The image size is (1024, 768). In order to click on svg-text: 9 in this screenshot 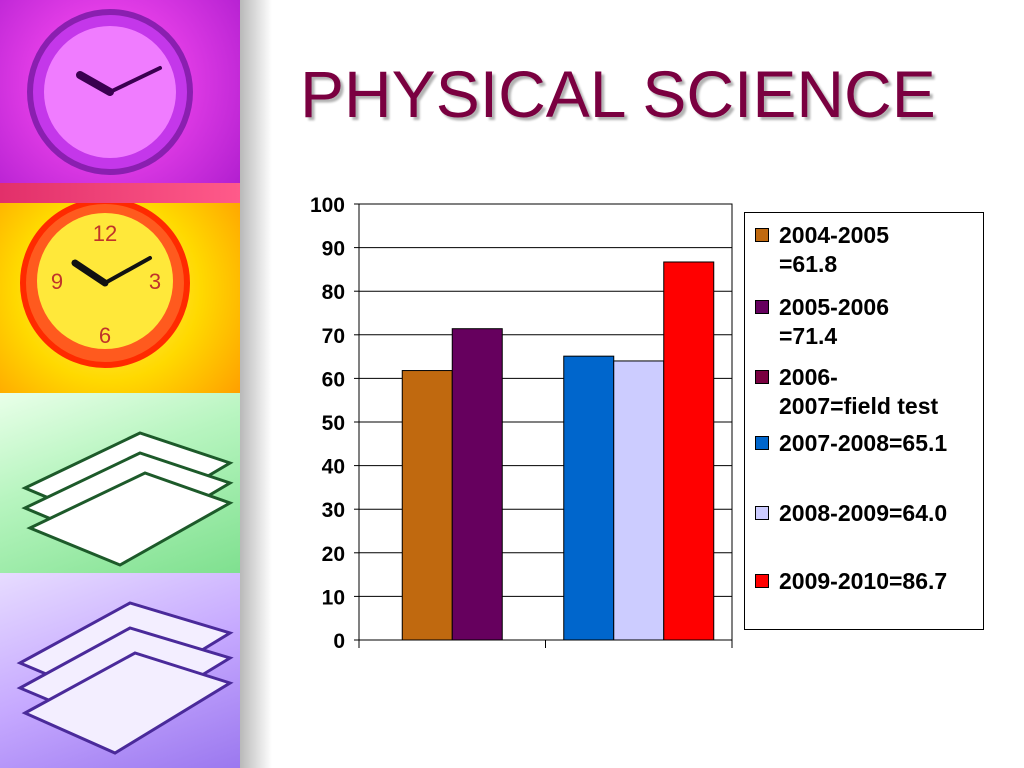, I will do `click(57, 281)`.